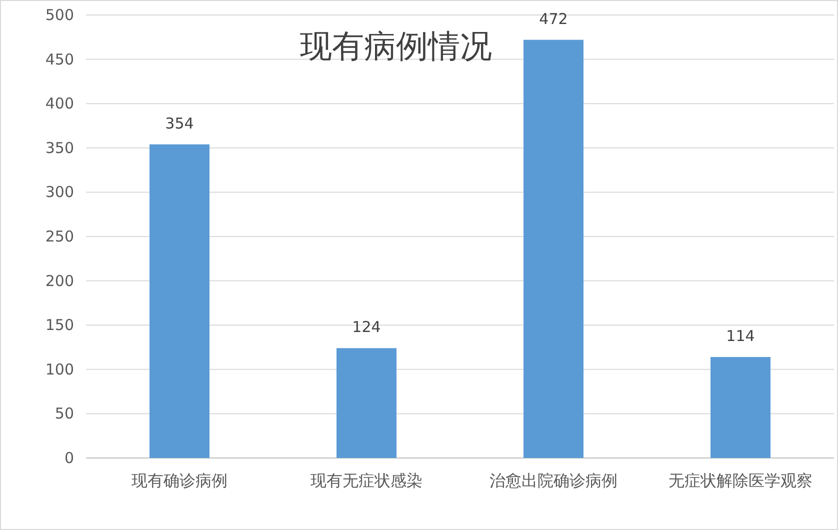  What do you see at coordinates (180, 480) in the screenshot?
I see `x-tick-label: 现有确诊病例` at bounding box center [180, 480].